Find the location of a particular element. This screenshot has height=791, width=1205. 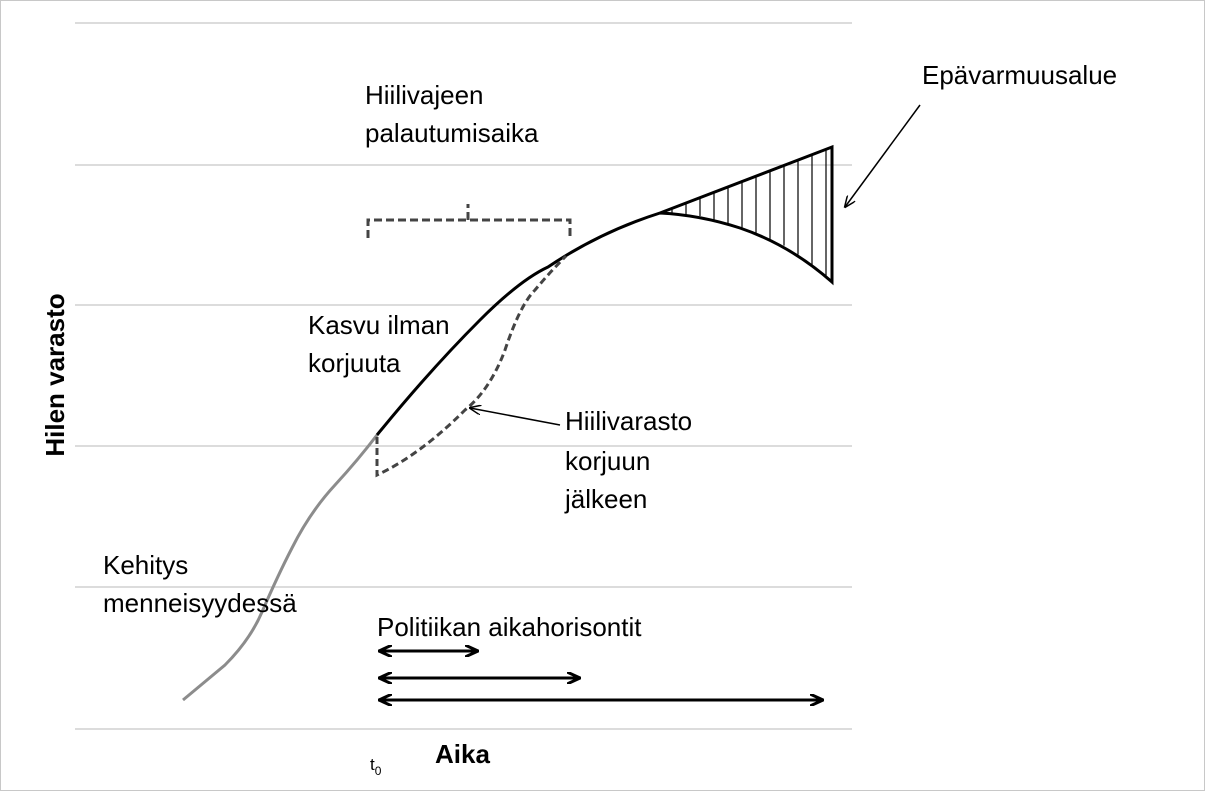

stock-arrow is located at coordinates (515, 417).